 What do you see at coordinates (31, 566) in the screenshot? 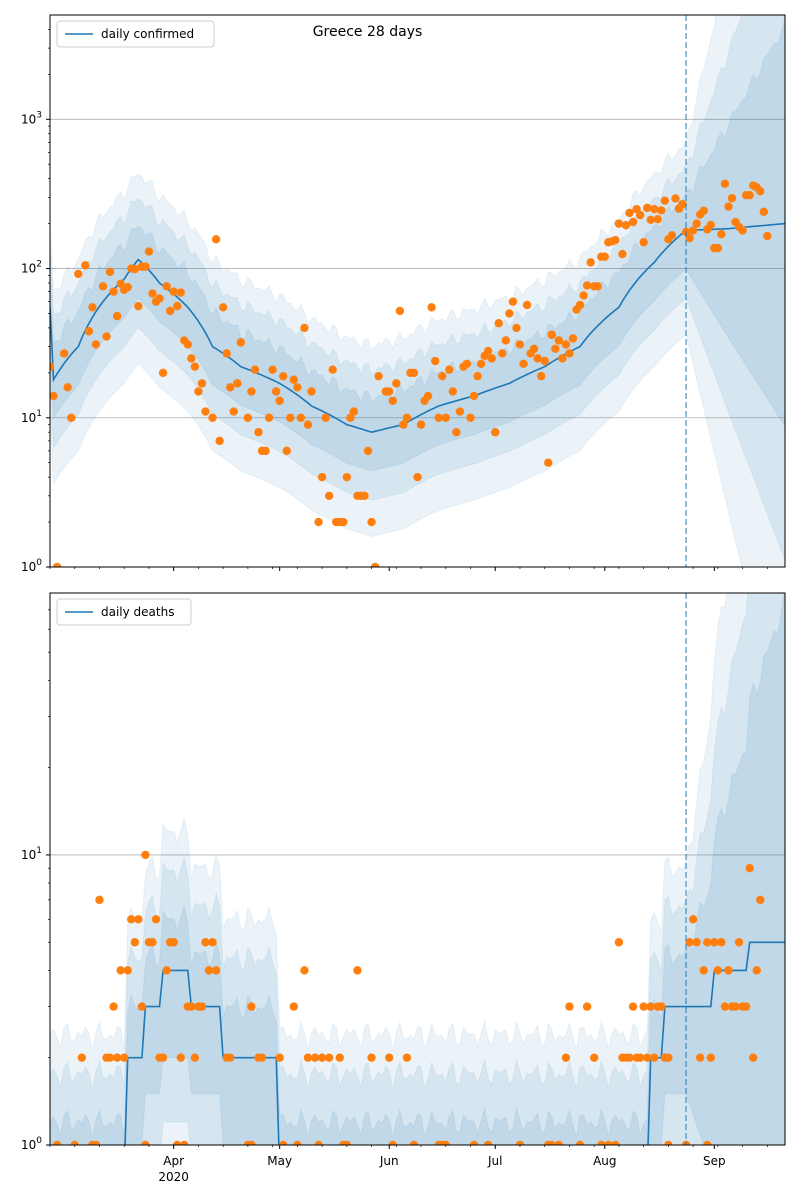
I see `y-tick-label: 10⁰` at bounding box center [31, 566].